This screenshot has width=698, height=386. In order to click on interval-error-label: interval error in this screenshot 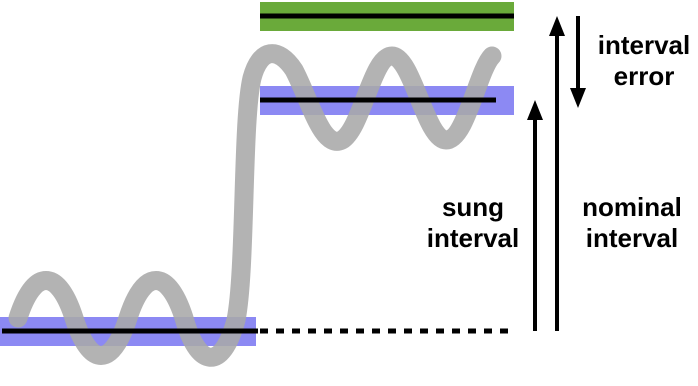, I will do `click(644, 61)`.